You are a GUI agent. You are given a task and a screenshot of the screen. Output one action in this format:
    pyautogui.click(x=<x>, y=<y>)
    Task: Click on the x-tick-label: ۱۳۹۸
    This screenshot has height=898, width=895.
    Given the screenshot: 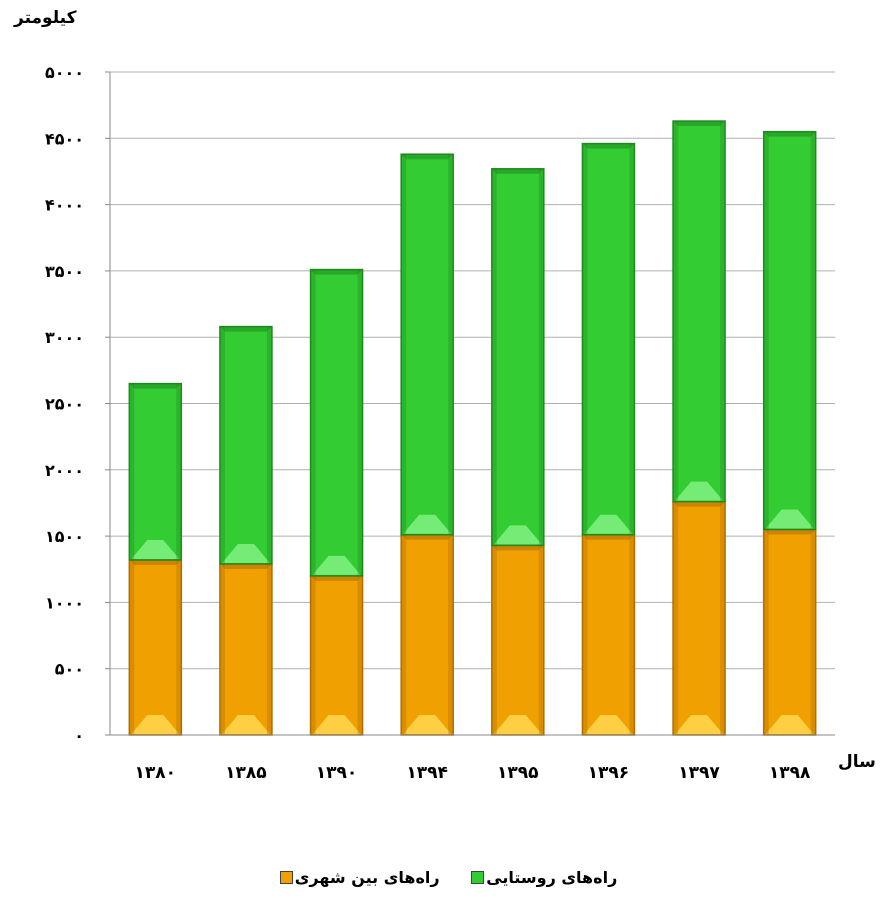 What is the action you would take?
    pyautogui.click(x=790, y=773)
    